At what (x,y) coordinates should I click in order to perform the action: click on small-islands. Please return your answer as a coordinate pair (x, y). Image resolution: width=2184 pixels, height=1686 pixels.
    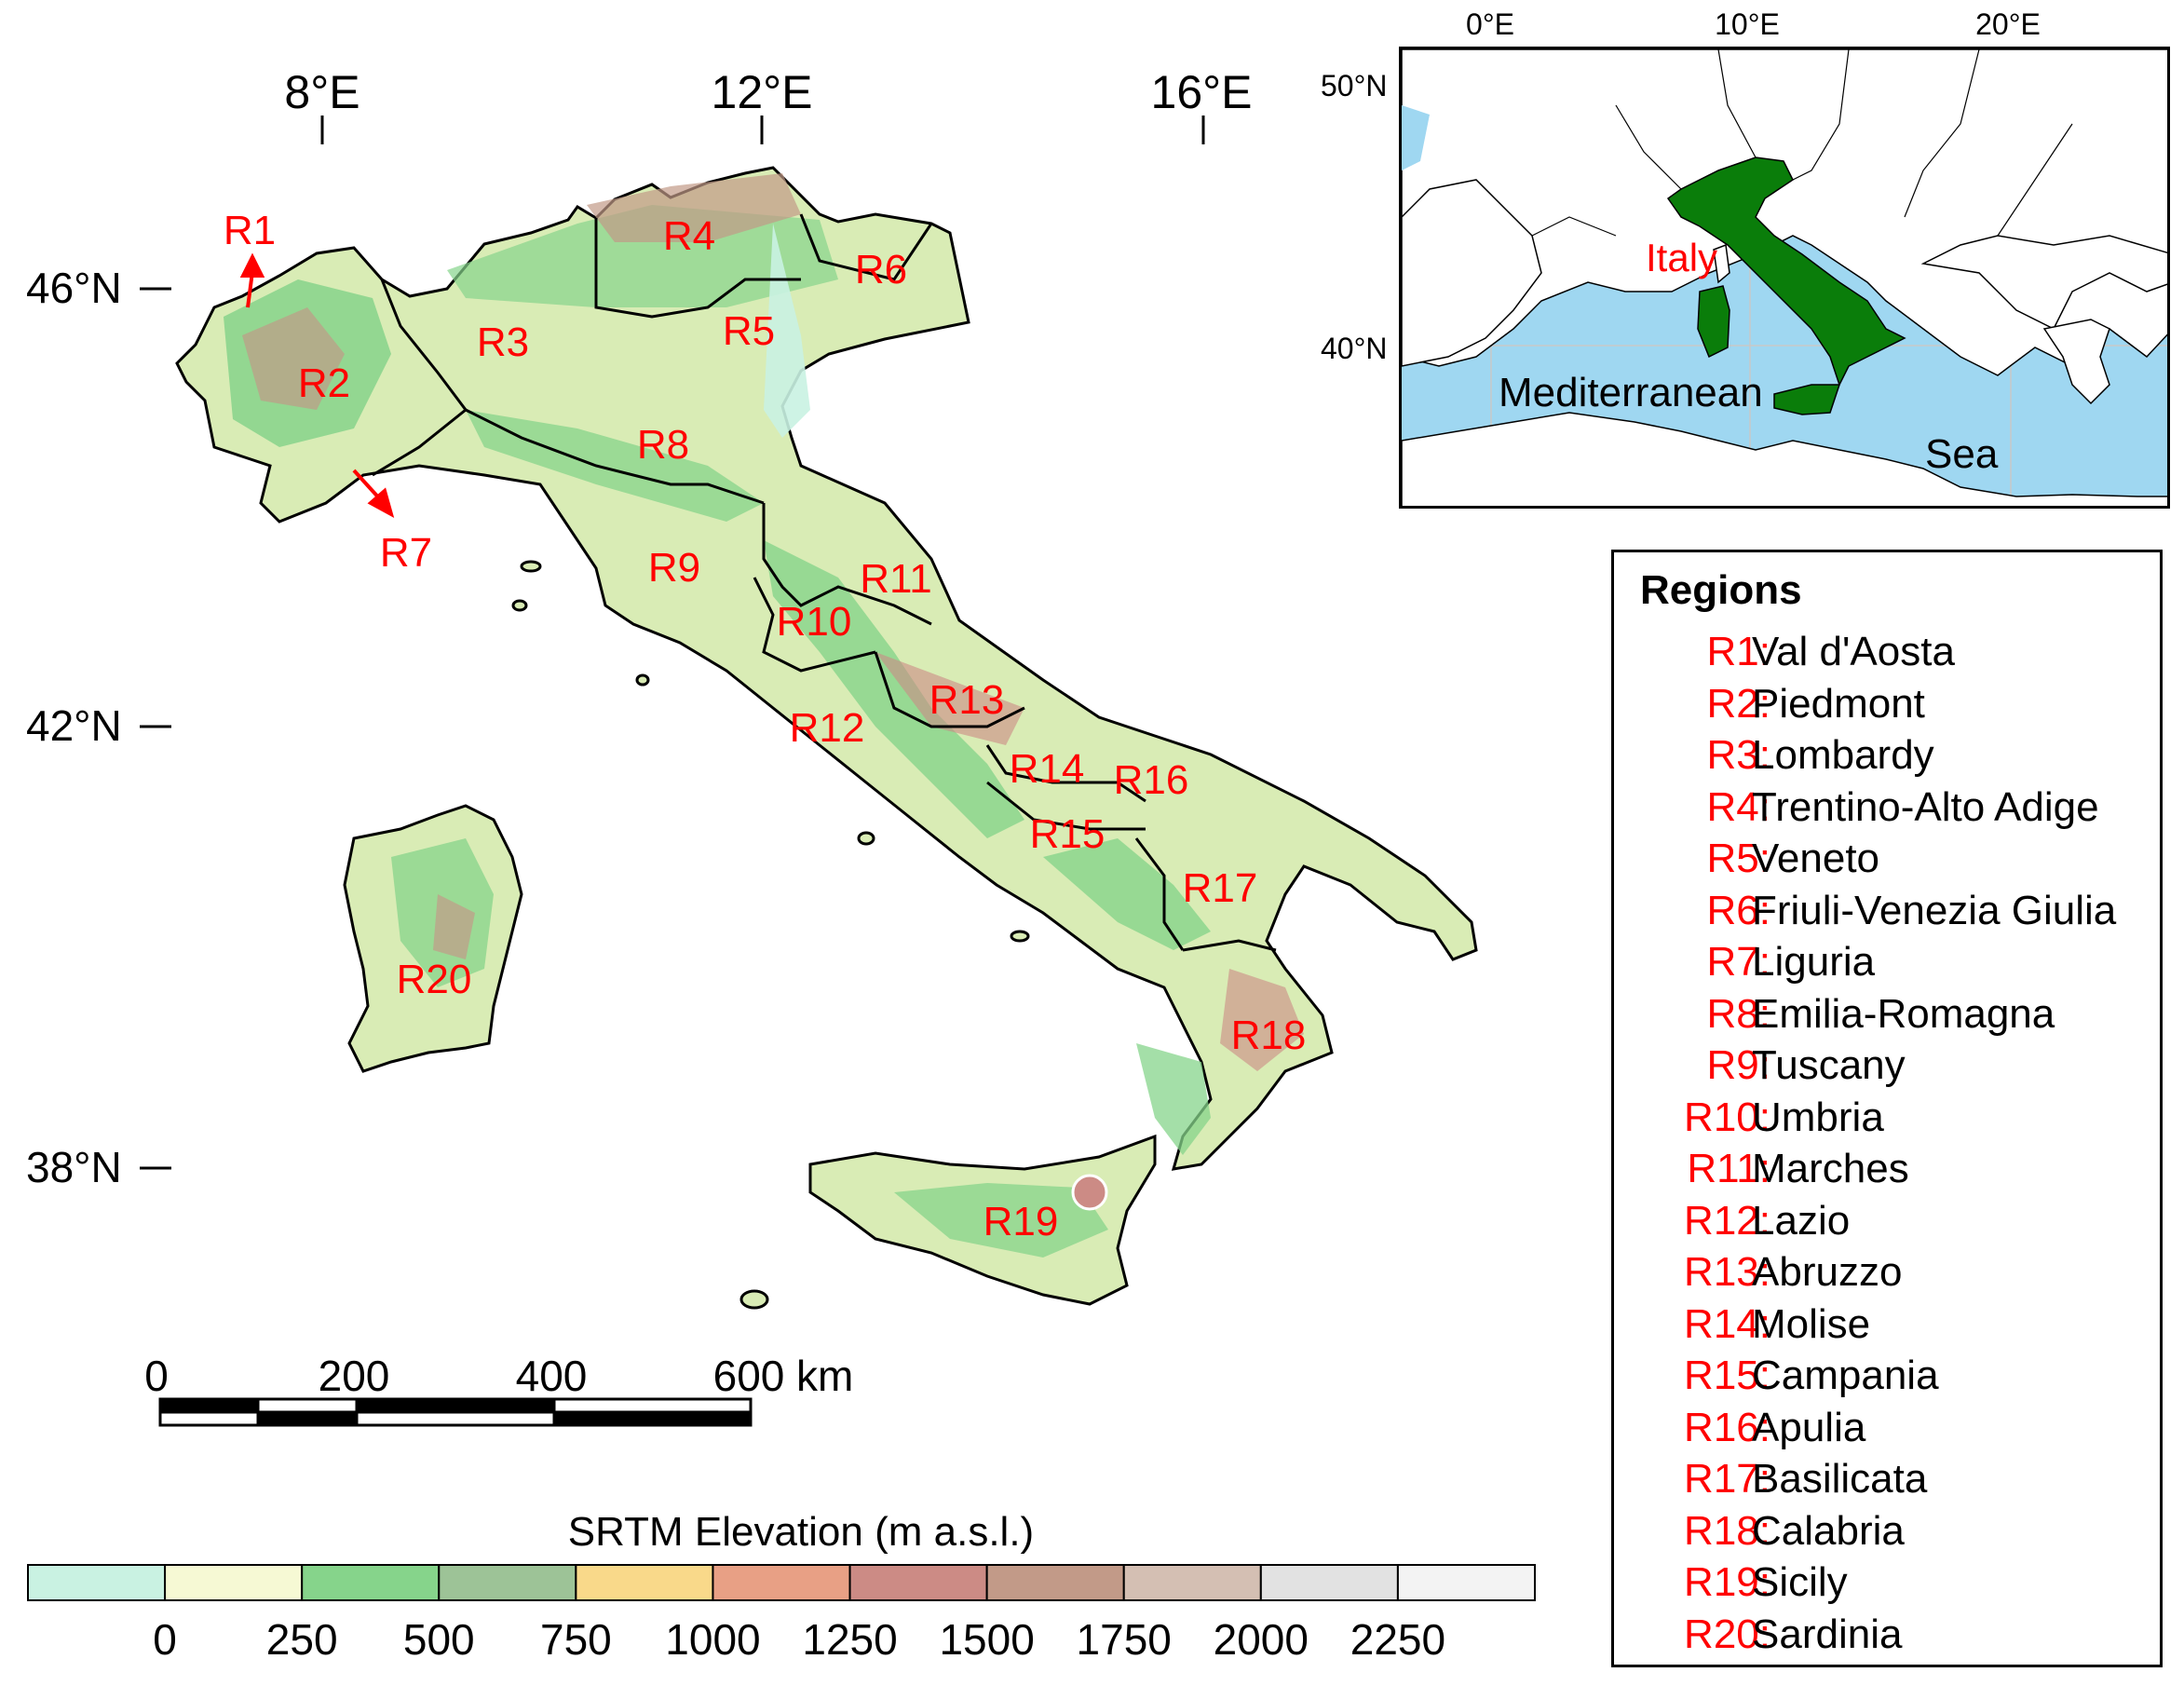
    Looking at the image, I should click on (770, 935).